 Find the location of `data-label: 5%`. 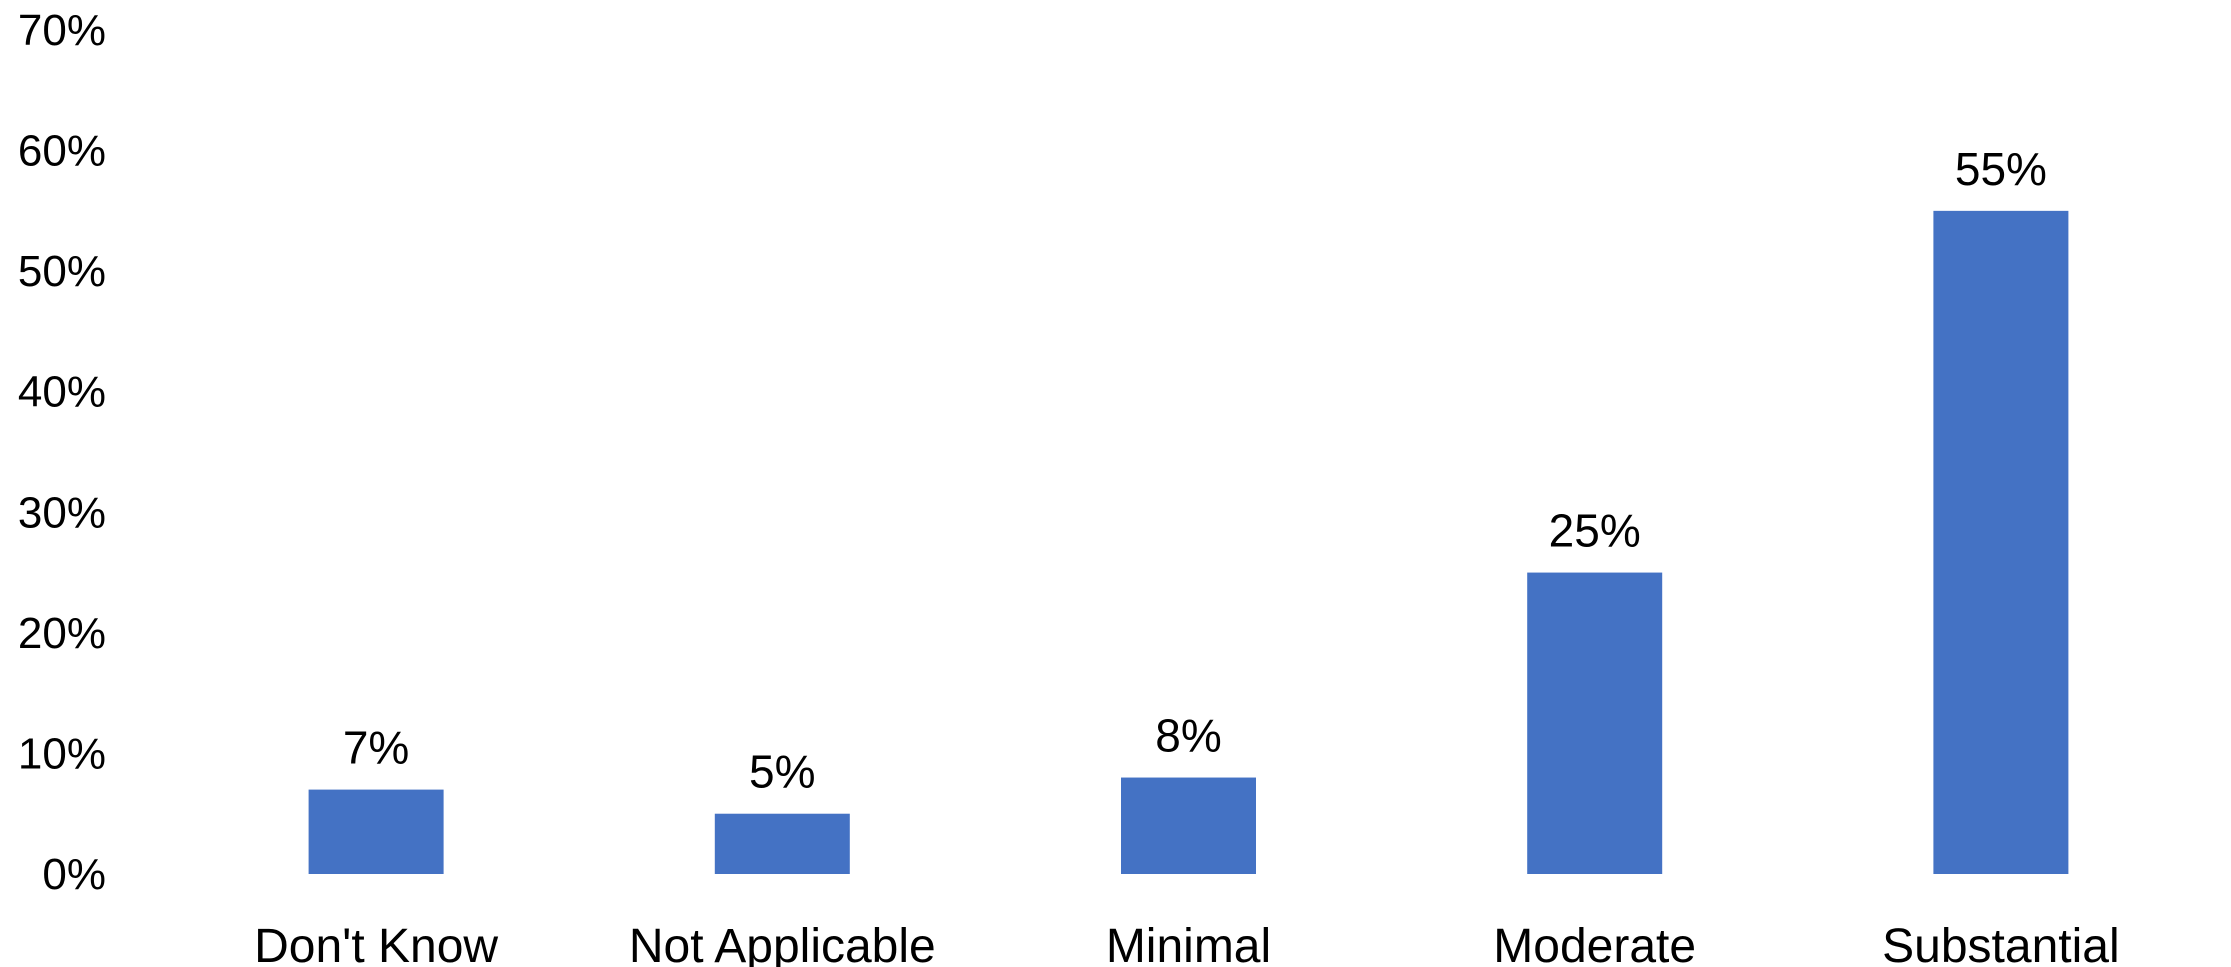

data-label: 5% is located at coordinates (782, 772).